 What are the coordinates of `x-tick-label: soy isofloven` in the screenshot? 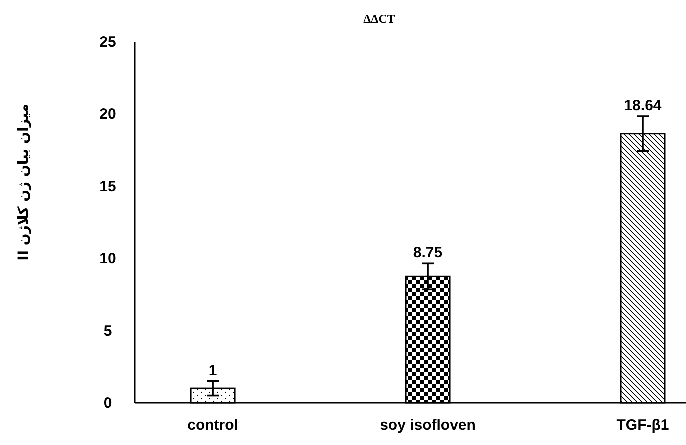 It's located at (428, 425).